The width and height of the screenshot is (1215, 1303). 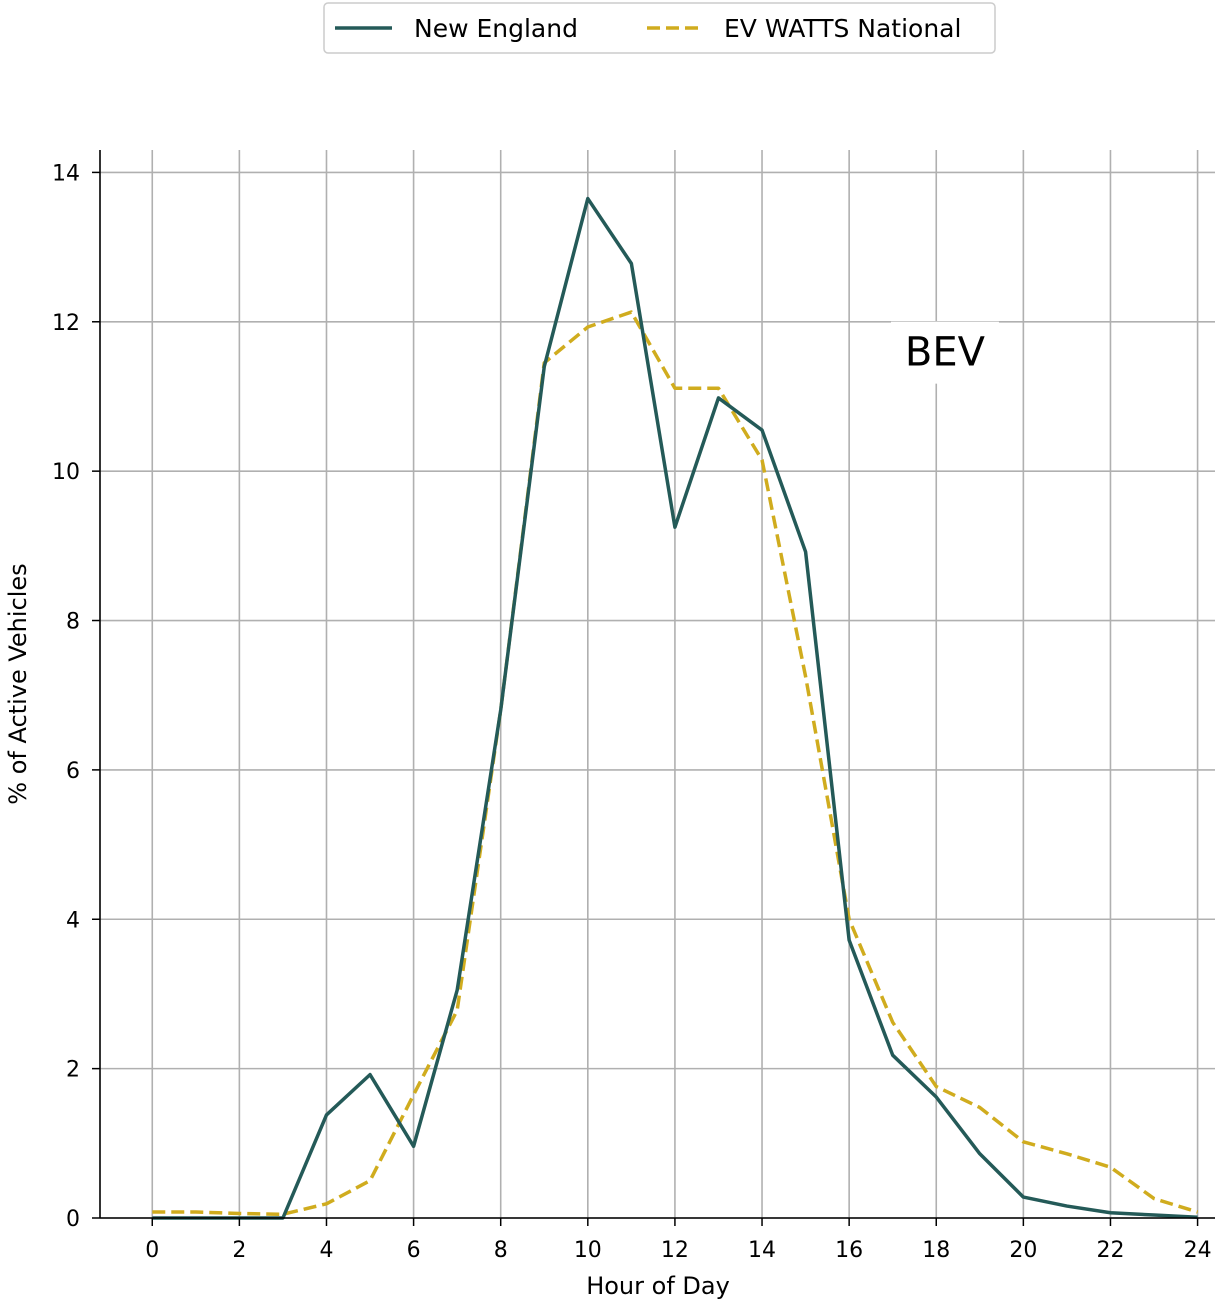 What do you see at coordinates (73, 771) in the screenshot?
I see `y-tick-label: 6` at bounding box center [73, 771].